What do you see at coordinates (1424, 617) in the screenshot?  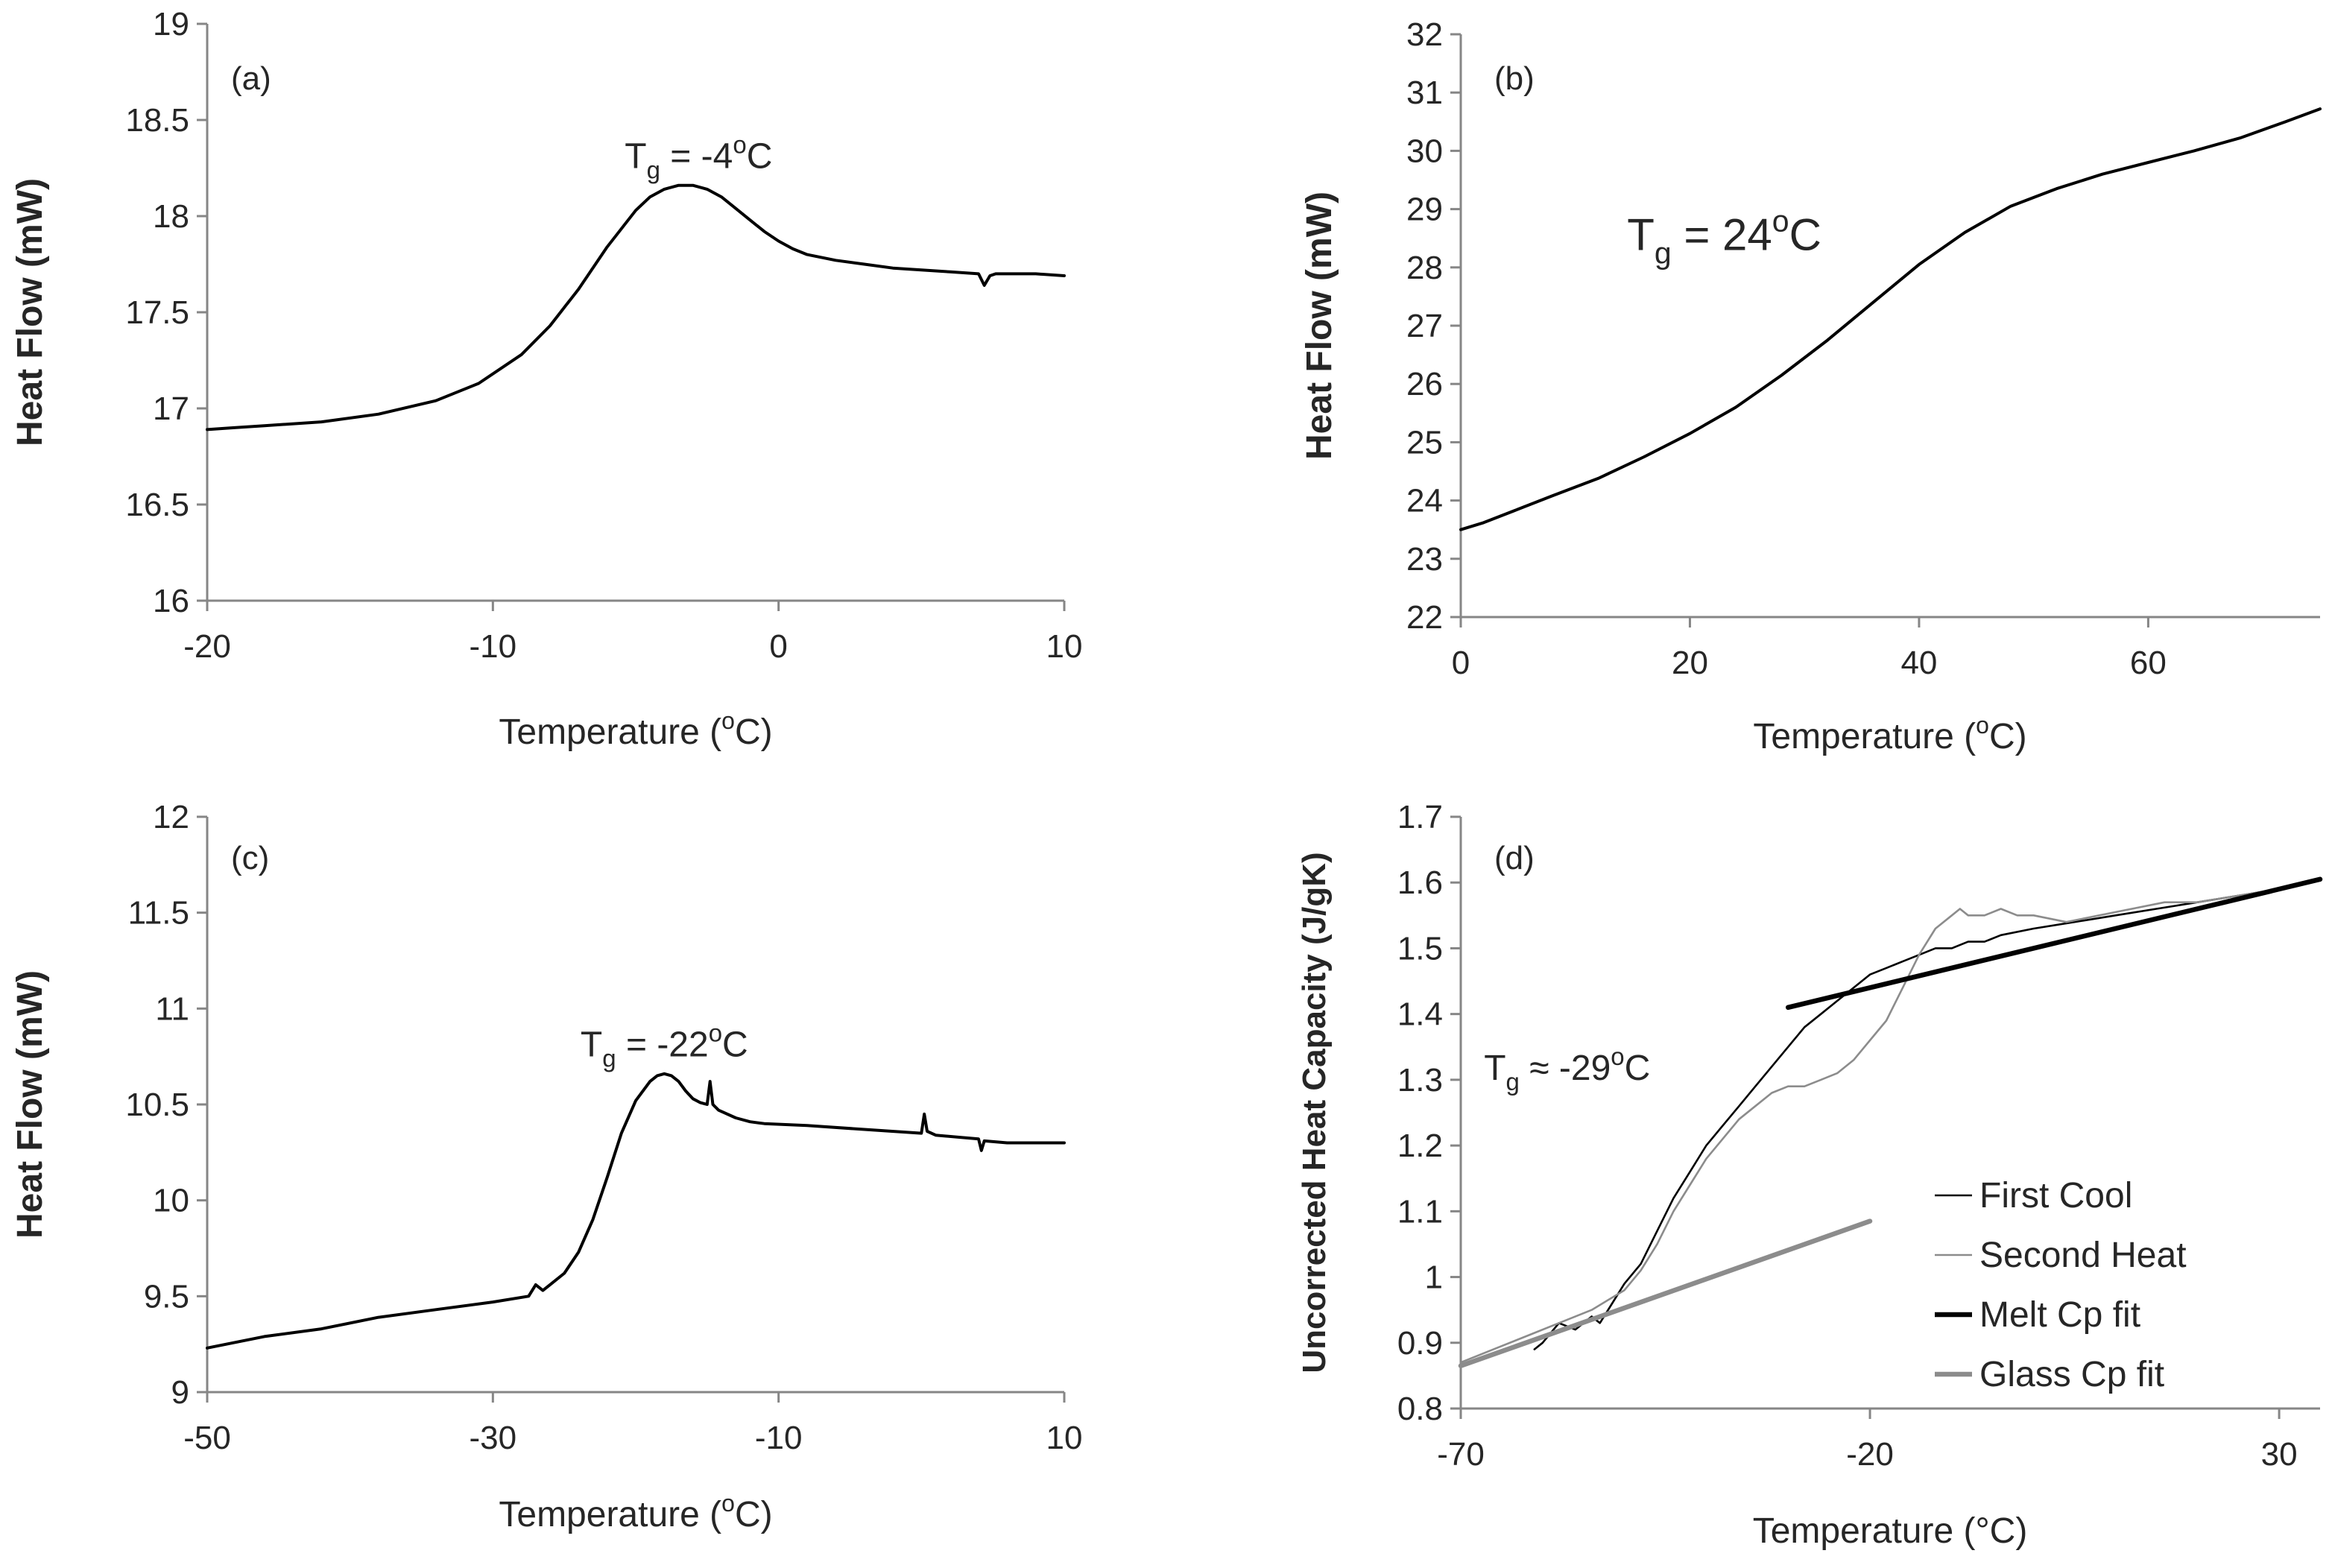 I see `panel-b-y-tick-label: 22` at bounding box center [1424, 617].